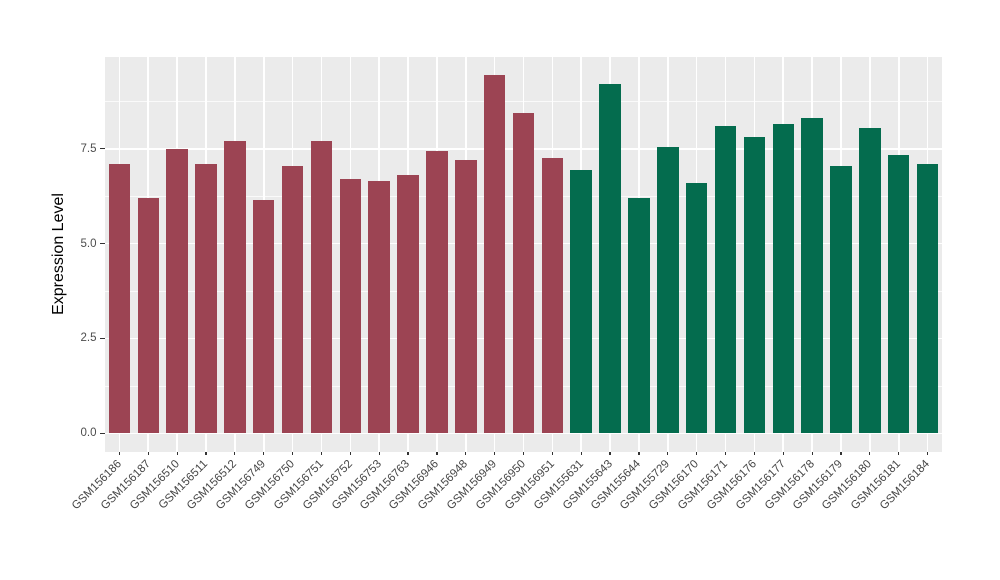 Image resolution: width=1000 pixels, height=580 pixels. I want to click on bar-GSM155729, so click(668, 290).